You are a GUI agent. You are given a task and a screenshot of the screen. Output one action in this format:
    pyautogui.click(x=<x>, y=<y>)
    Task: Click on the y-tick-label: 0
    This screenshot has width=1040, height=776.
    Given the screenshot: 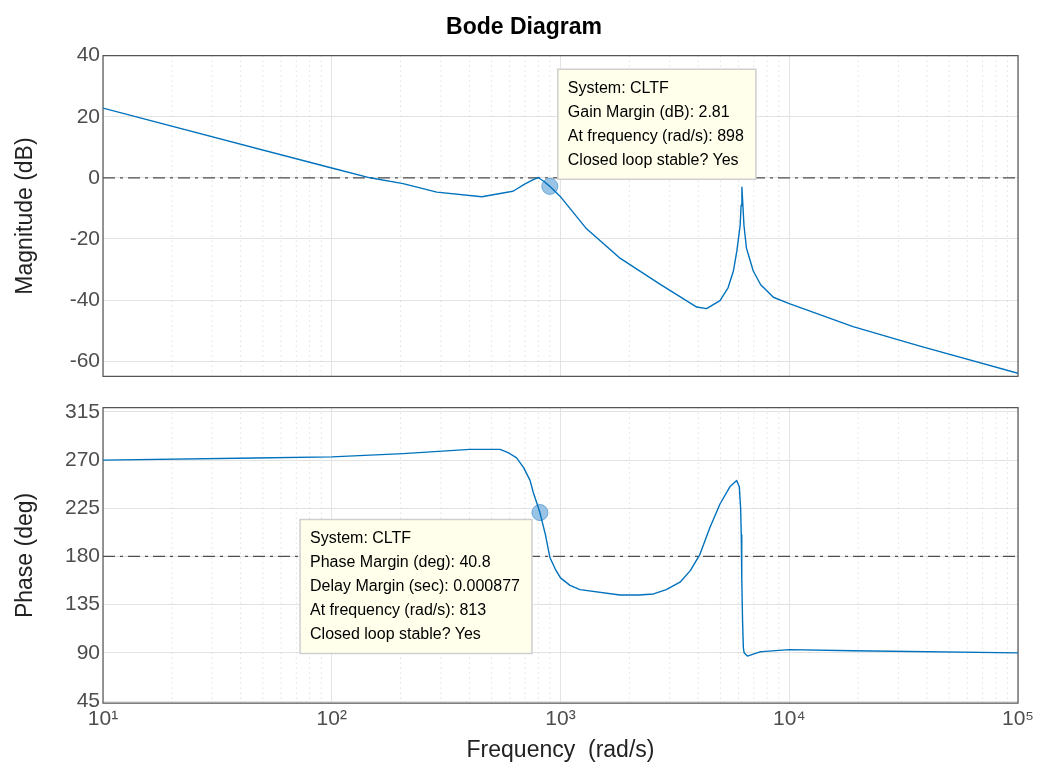 What is the action you would take?
    pyautogui.click(x=94, y=176)
    